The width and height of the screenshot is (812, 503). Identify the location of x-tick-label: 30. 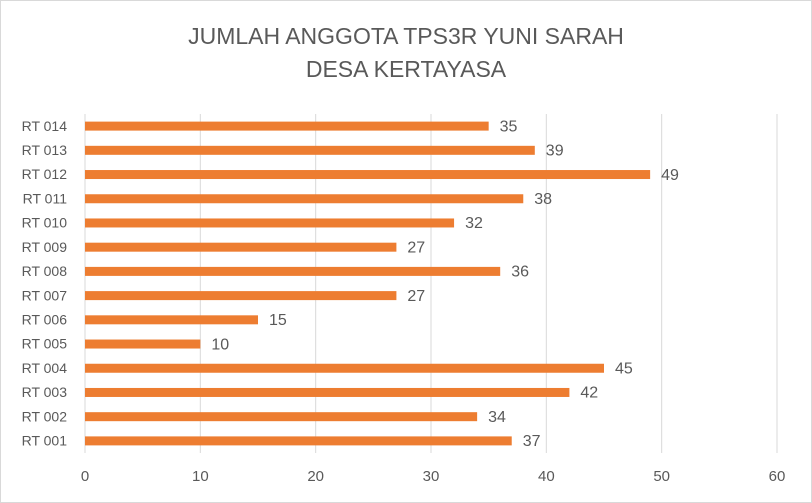
(431, 476).